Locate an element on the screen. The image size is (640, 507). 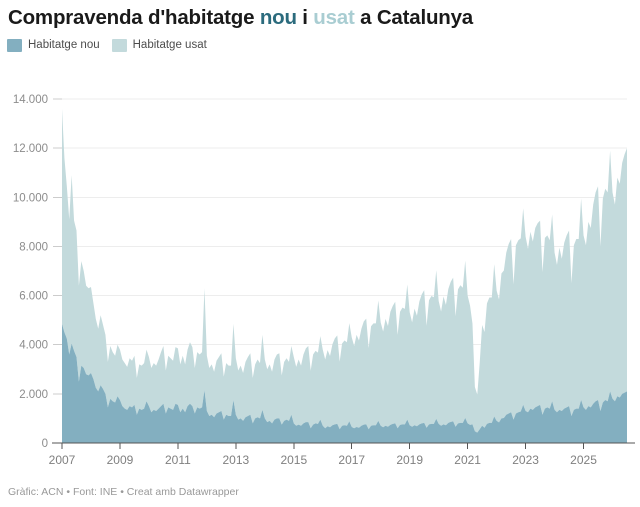
legend-item-habitatge-usat: Habitatge usat is located at coordinates (159, 45).